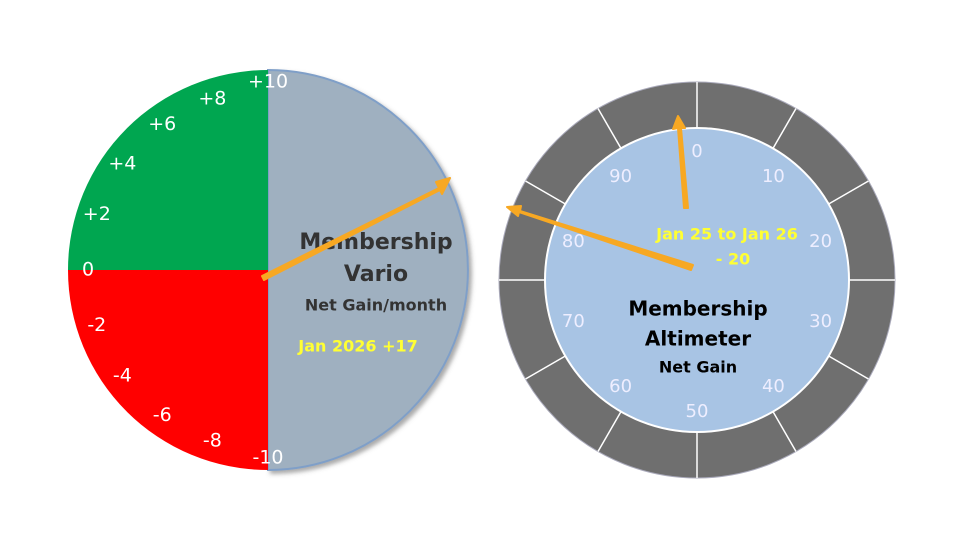  What do you see at coordinates (620, 176) in the screenshot?
I see `altimeter-scale-label: 90` at bounding box center [620, 176].